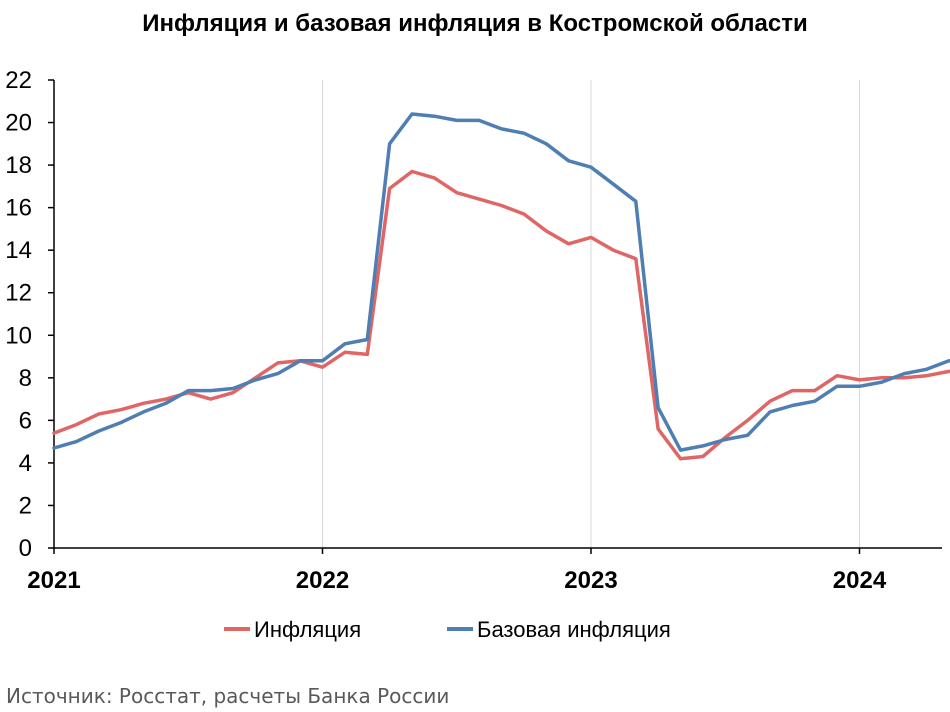 The image size is (950, 712). I want to click on legend-label: Базовая инфляция, so click(574, 629).